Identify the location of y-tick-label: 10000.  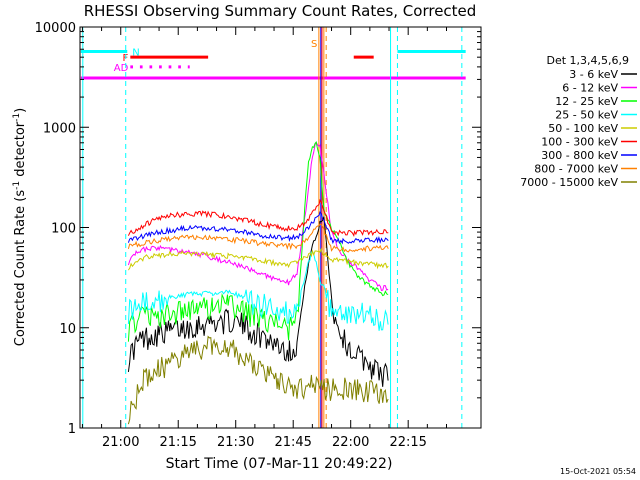
(55, 28).